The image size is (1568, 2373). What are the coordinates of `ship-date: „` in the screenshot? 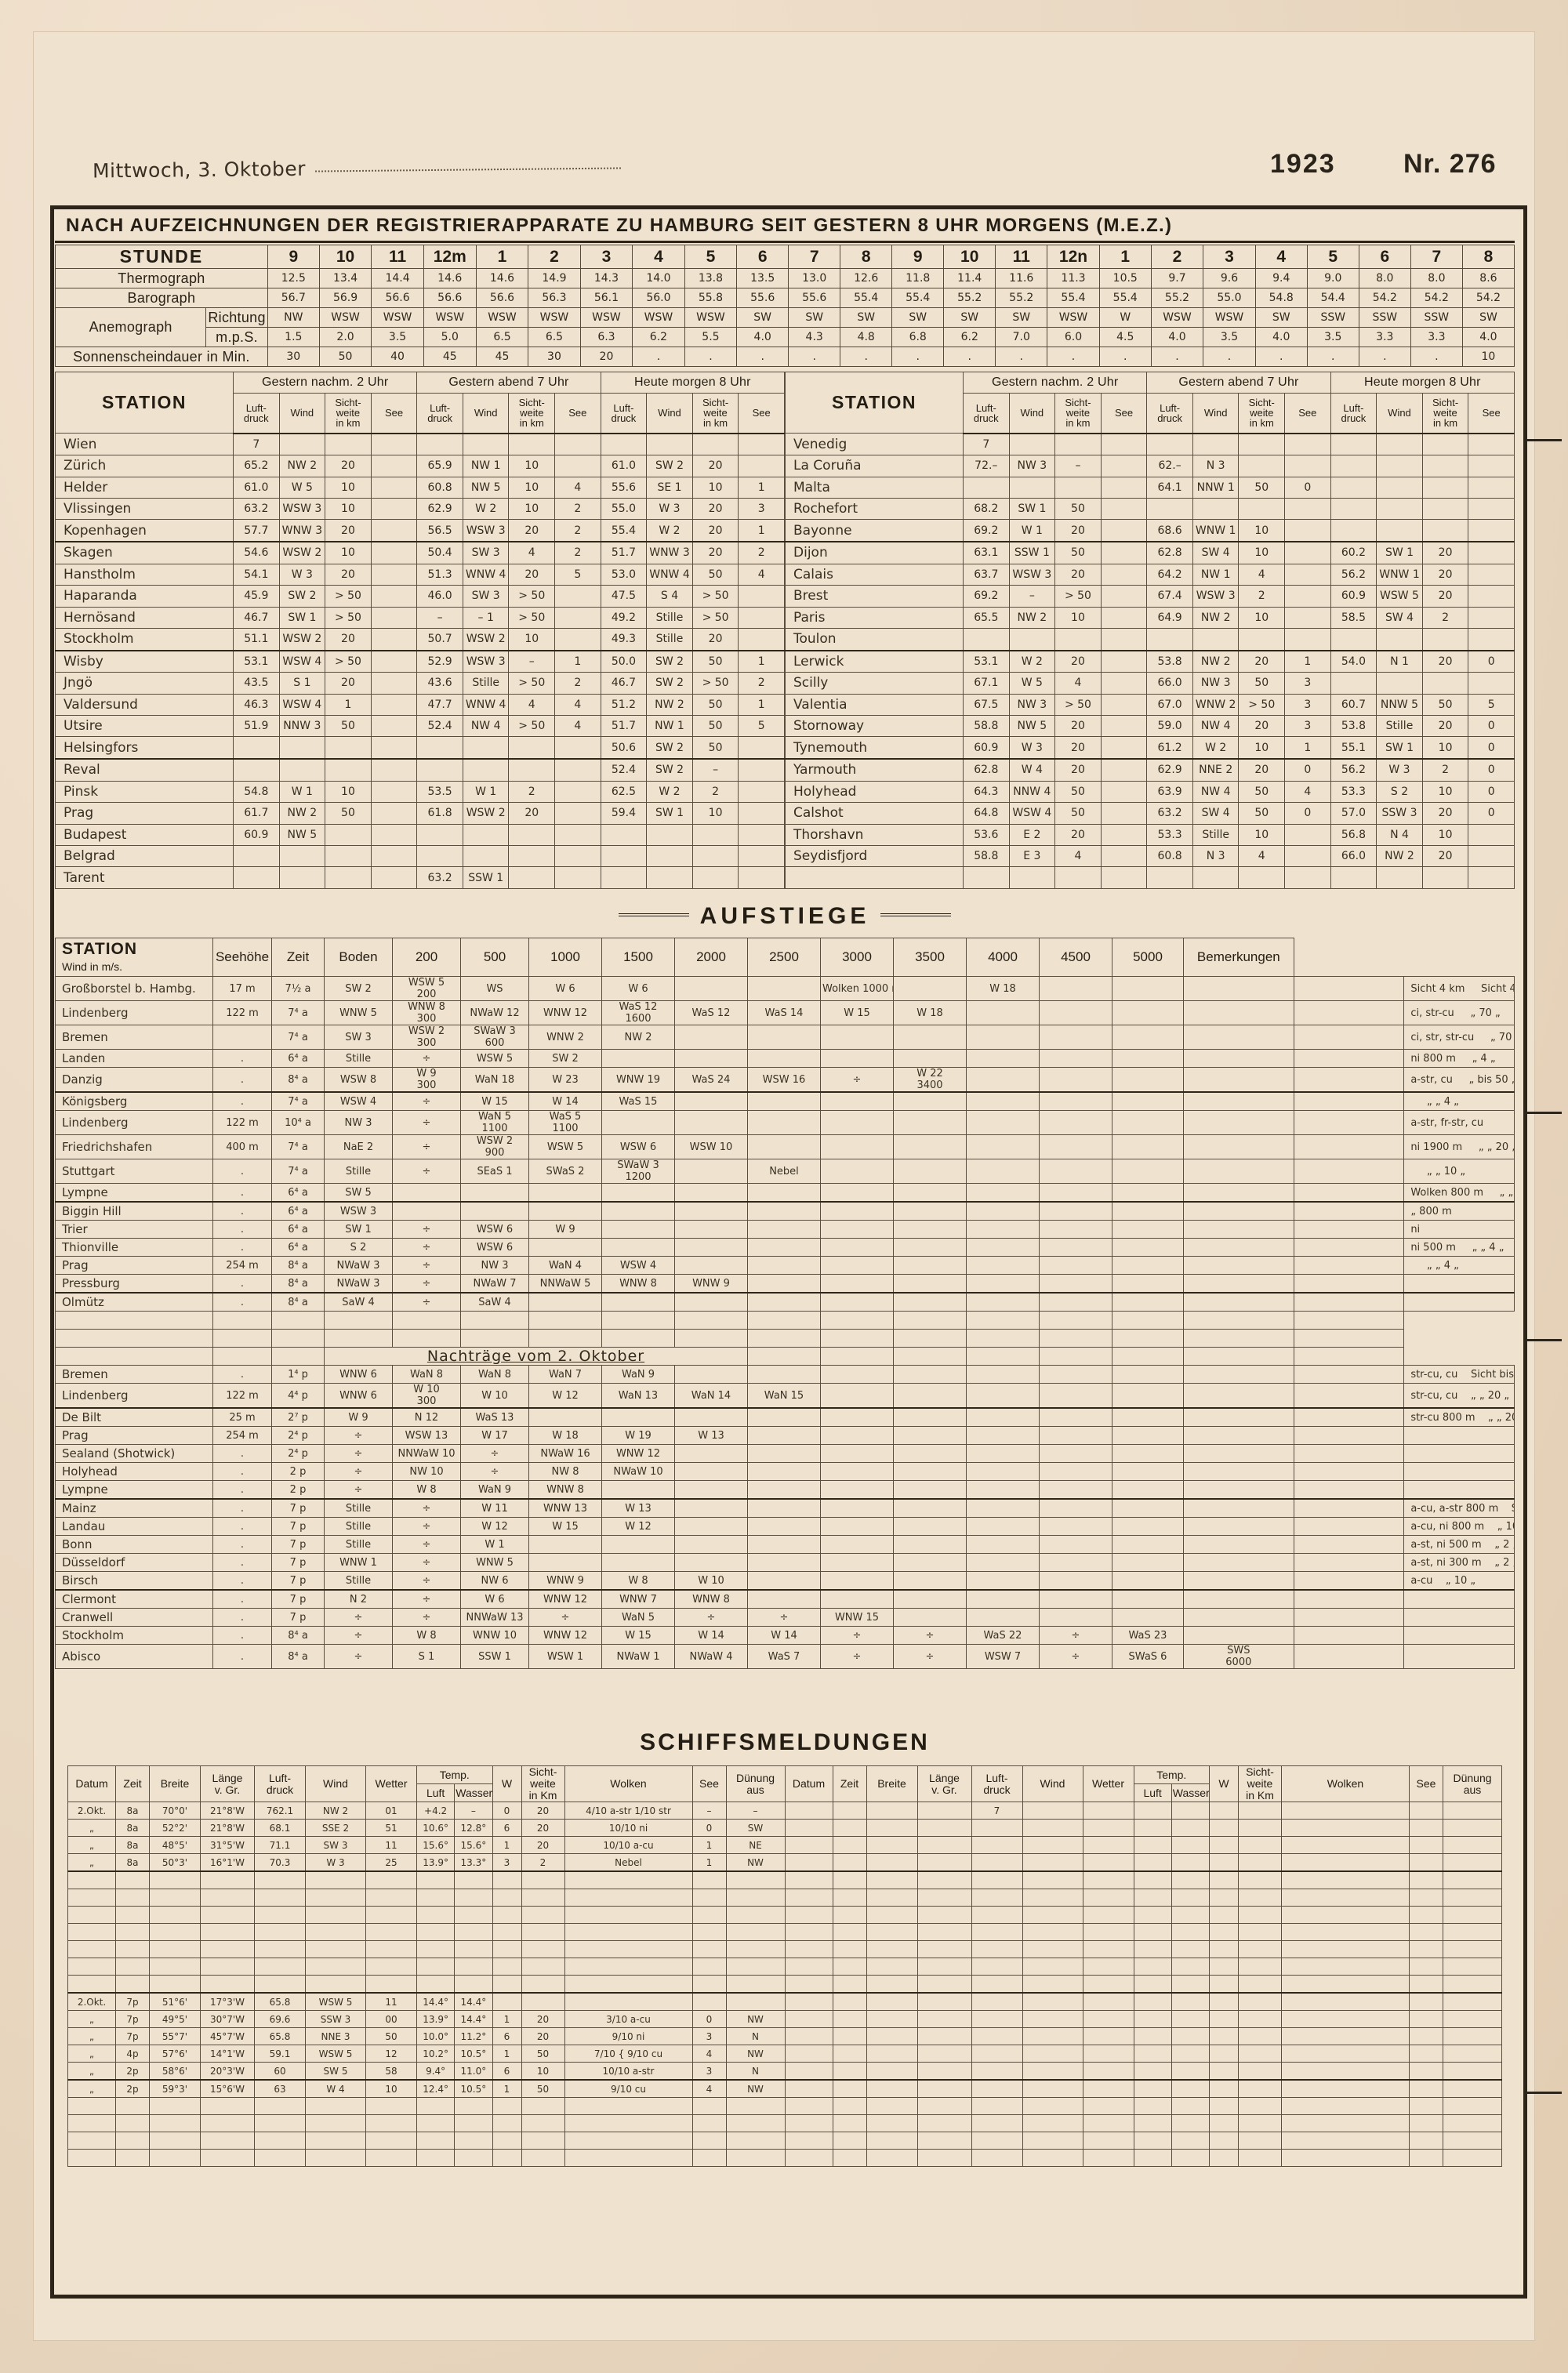 It's located at (91, 2054).